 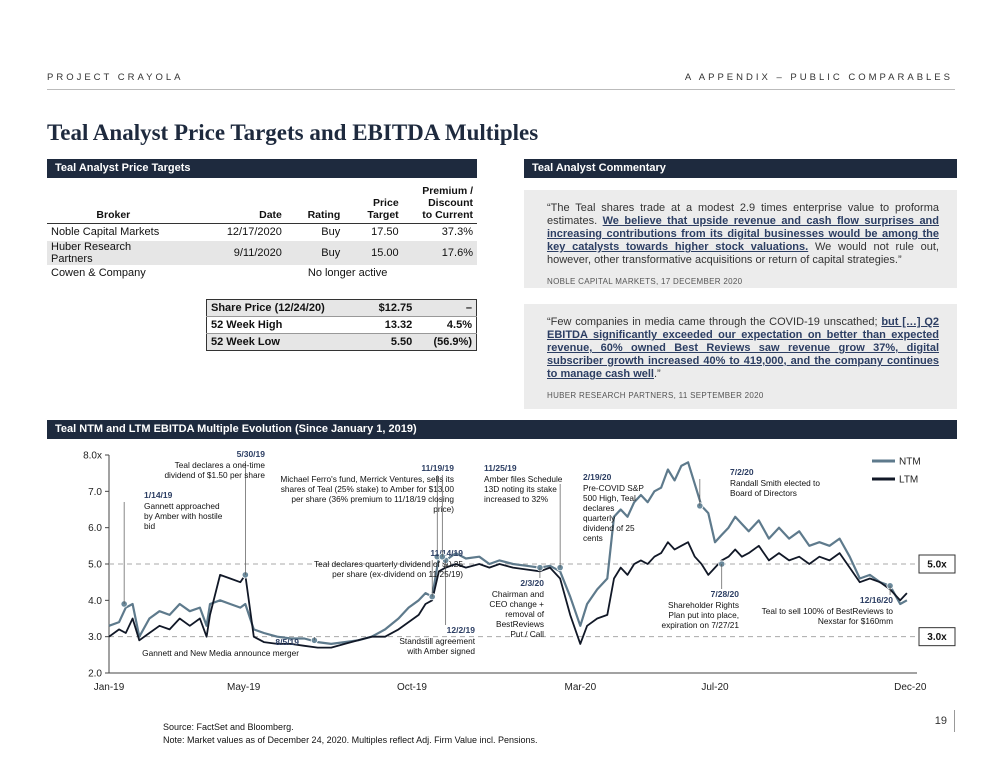 I want to click on commentary-bar: Teal Analyst Commentary, so click(x=740, y=168).